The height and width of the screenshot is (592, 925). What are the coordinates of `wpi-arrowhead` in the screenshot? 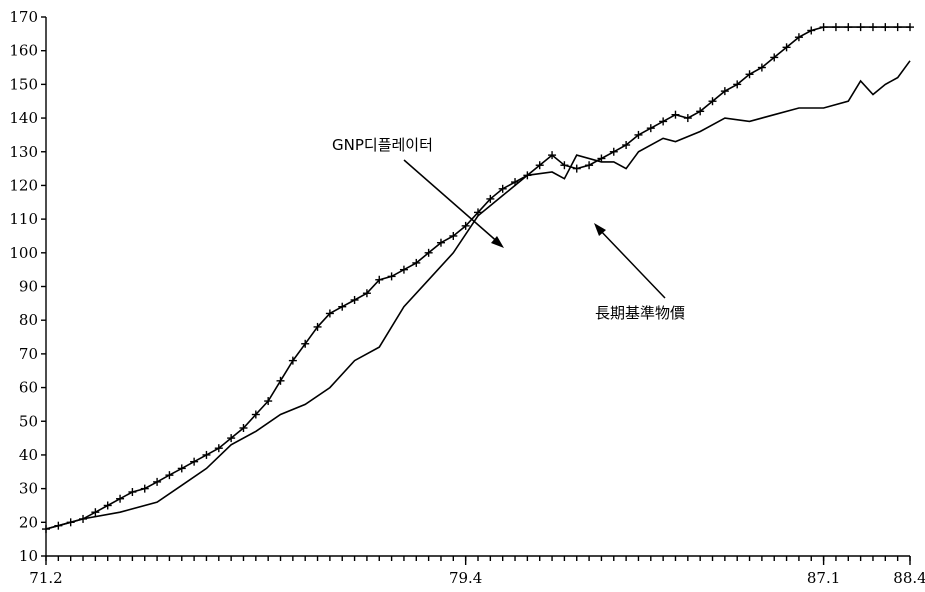 It's located at (600, 229).